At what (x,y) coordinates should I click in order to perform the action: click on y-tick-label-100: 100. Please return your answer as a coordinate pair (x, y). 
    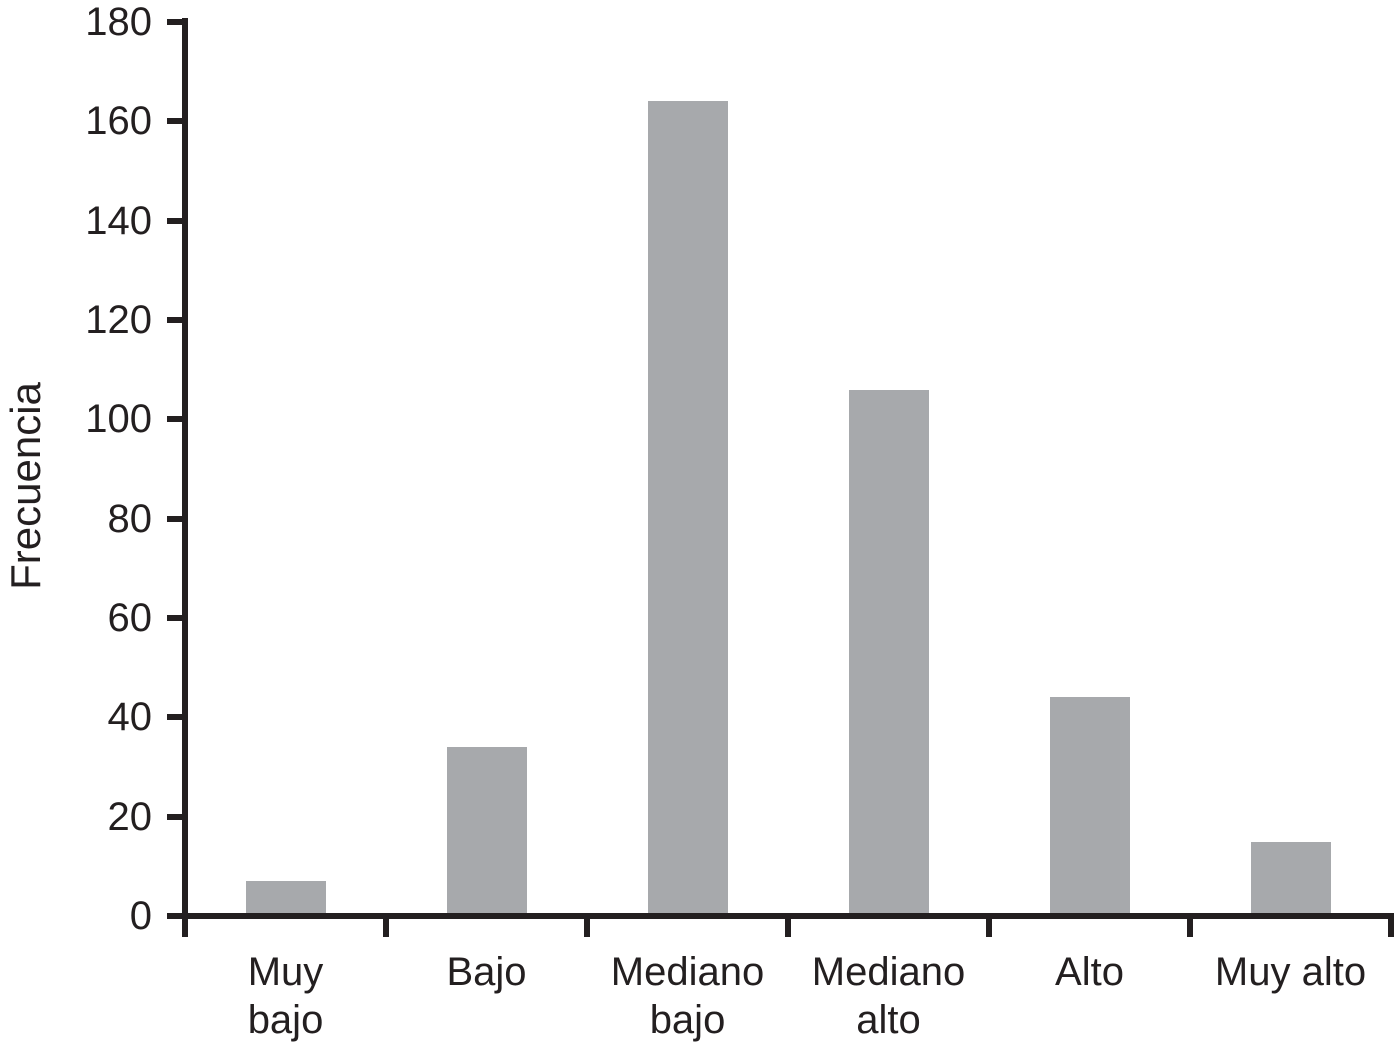
    Looking at the image, I should click on (118, 419).